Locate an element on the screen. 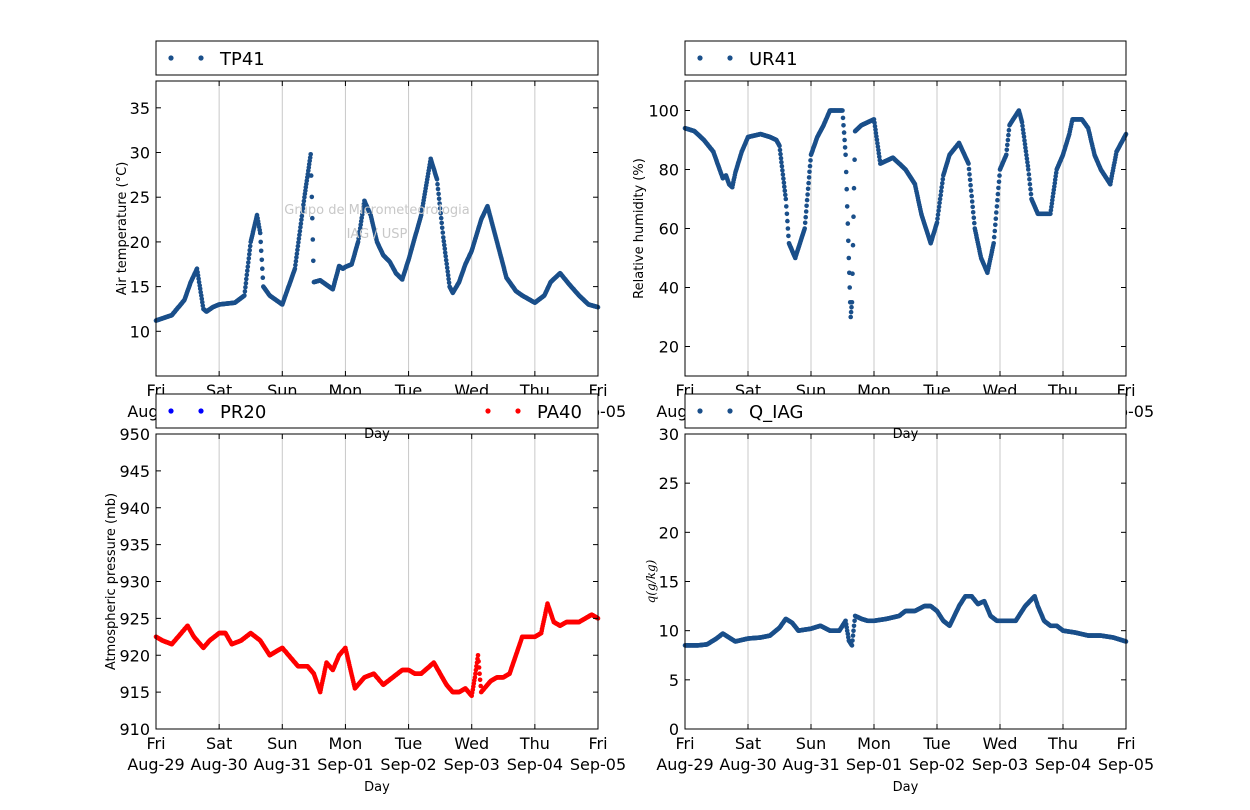 This screenshot has height=810, width=1250. legend-label: PA40 is located at coordinates (559, 412).